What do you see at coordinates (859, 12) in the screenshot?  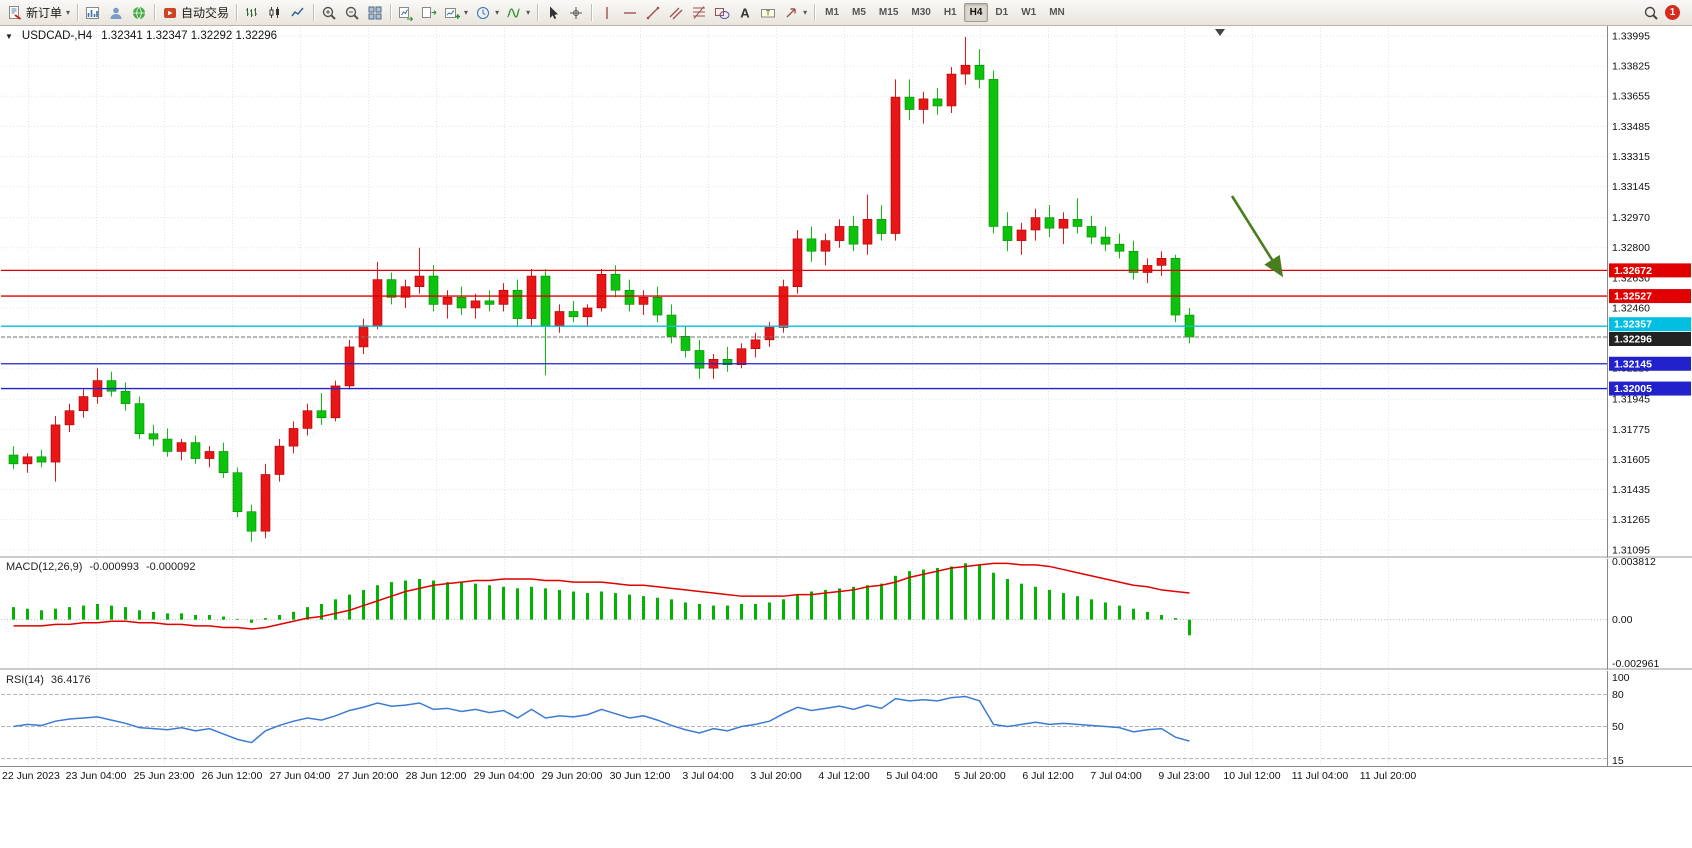 I see `timeframe-m5-button: M5` at bounding box center [859, 12].